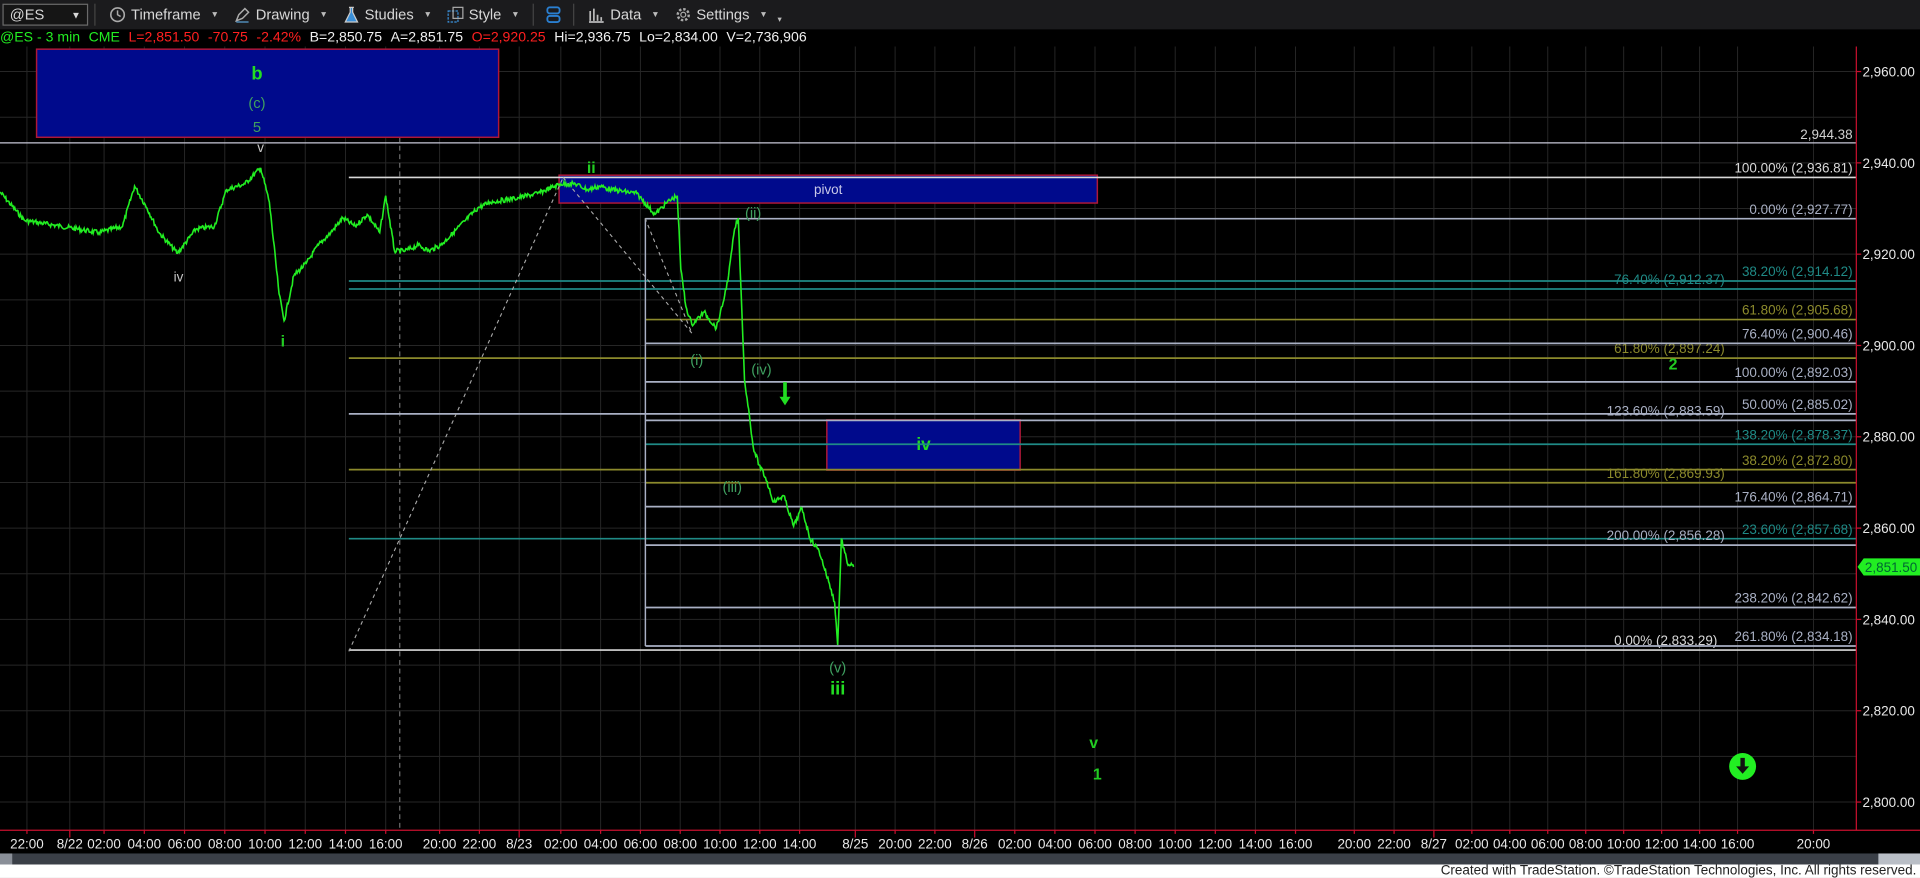 Image resolution: width=1920 pixels, height=878 pixels. I want to click on fib-level-label: 100.00% (2,892.03), so click(1793, 372).